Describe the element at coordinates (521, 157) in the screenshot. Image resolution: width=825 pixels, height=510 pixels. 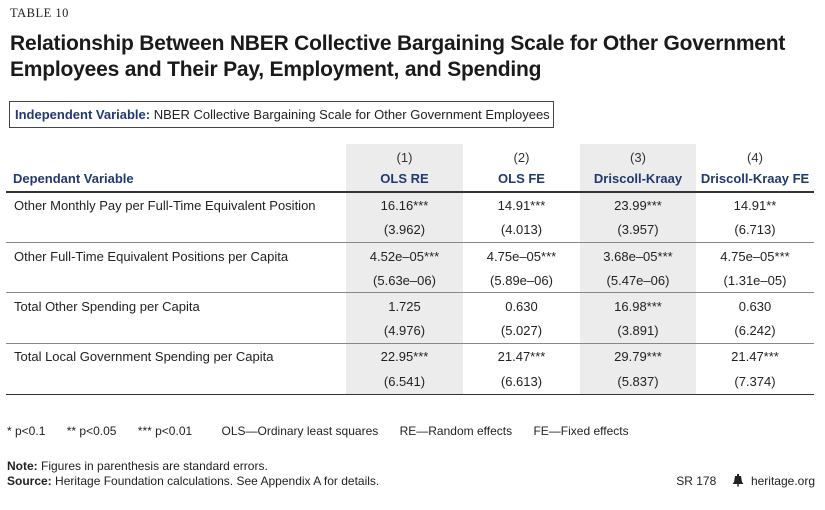
I see `column-2-number: (2)` at that location.